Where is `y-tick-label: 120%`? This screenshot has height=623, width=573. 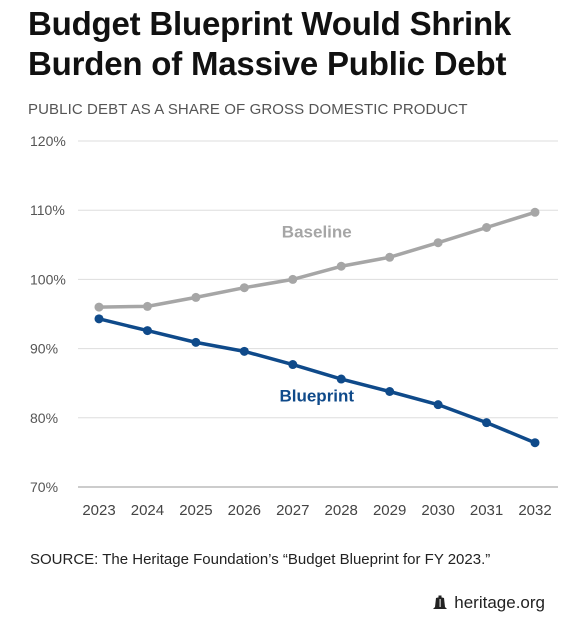 y-tick-label: 120% is located at coordinates (48, 141).